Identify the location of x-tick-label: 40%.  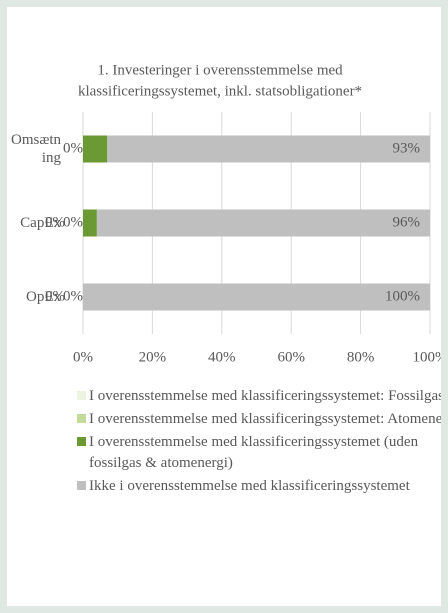
(222, 357).